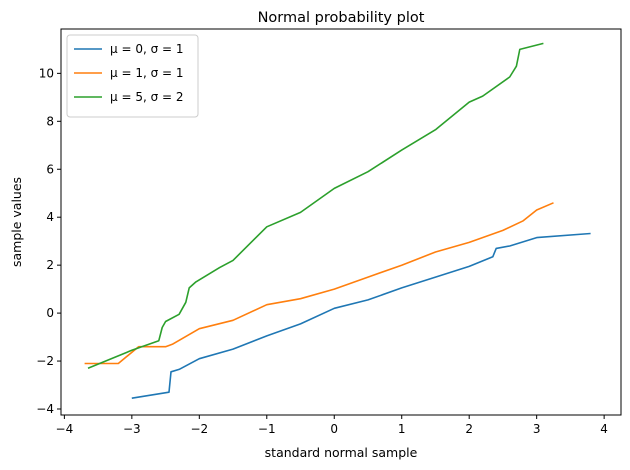  What do you see at coordinates (50, 313) in the screenshot?
I see `y-tick-label: 0` at bounding box center [50, 313].